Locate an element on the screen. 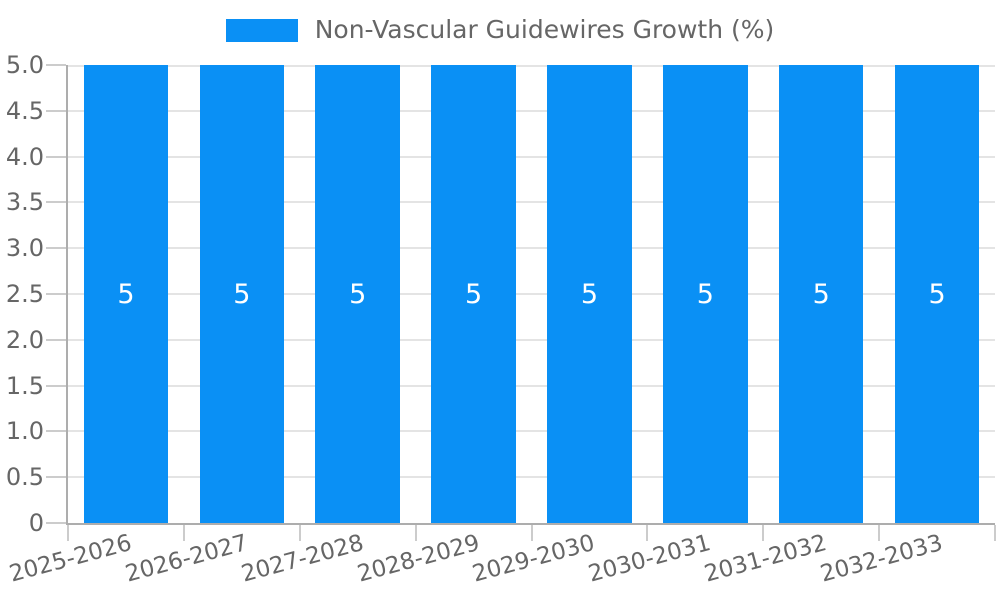 The width and height of the screenshot is (1000, 600). legend: Non-Vascular Guidewires Growth (%) is located at coordinates (500, 30).